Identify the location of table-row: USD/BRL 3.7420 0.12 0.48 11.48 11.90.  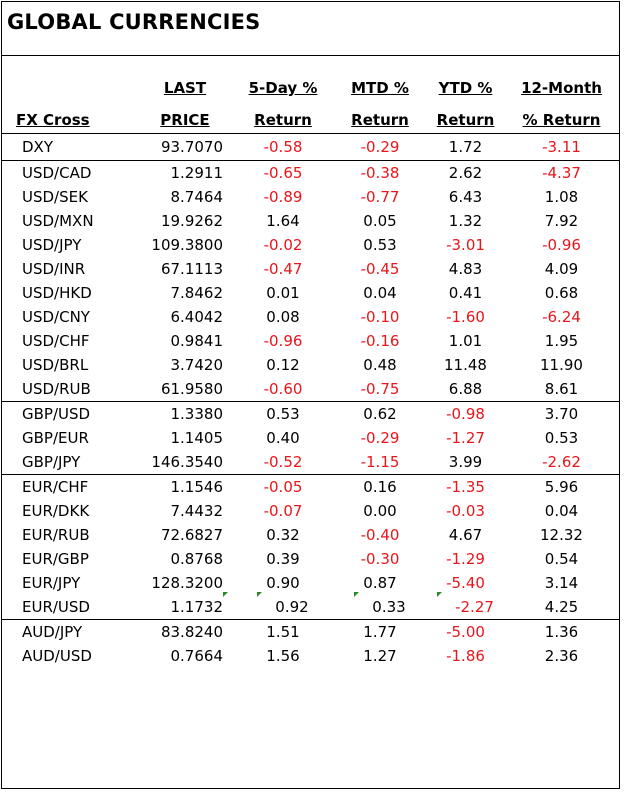
(310, 365).